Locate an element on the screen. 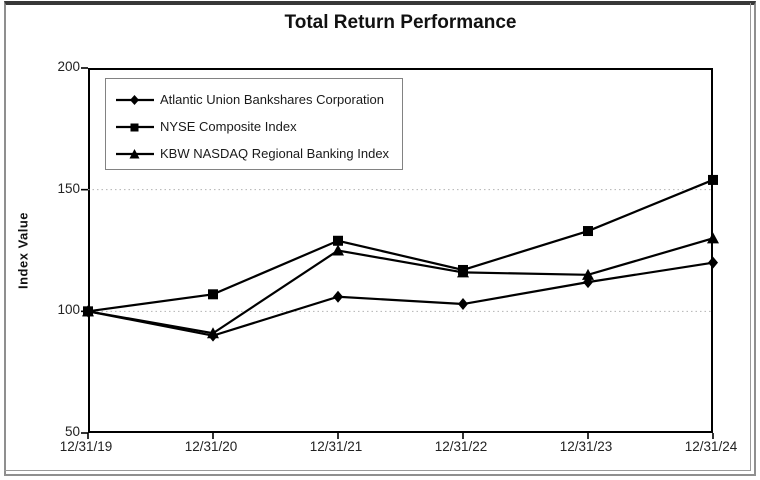 This screenshot has height=480, width=760. legend-item: NYSE Composite Index is located at coordinates (259, 126).